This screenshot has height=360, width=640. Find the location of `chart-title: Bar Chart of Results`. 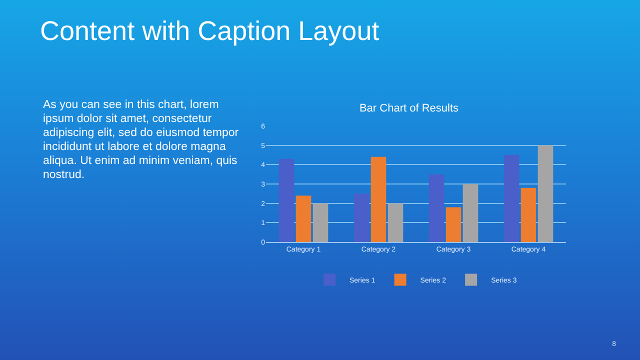

chart-title: Bar Chart of Results is located at coordinates (409, 108).